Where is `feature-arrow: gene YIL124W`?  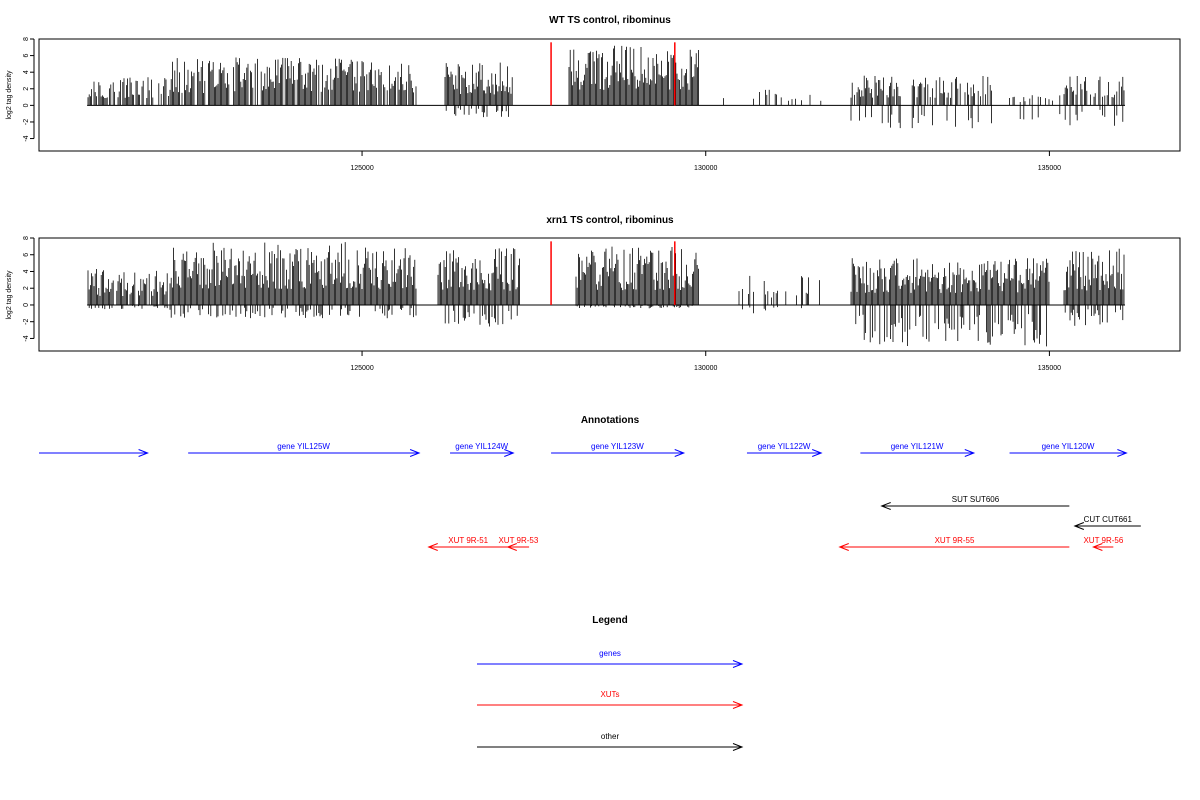 feature-arrow: gene YIL124W is located at coordinates (482, 449).